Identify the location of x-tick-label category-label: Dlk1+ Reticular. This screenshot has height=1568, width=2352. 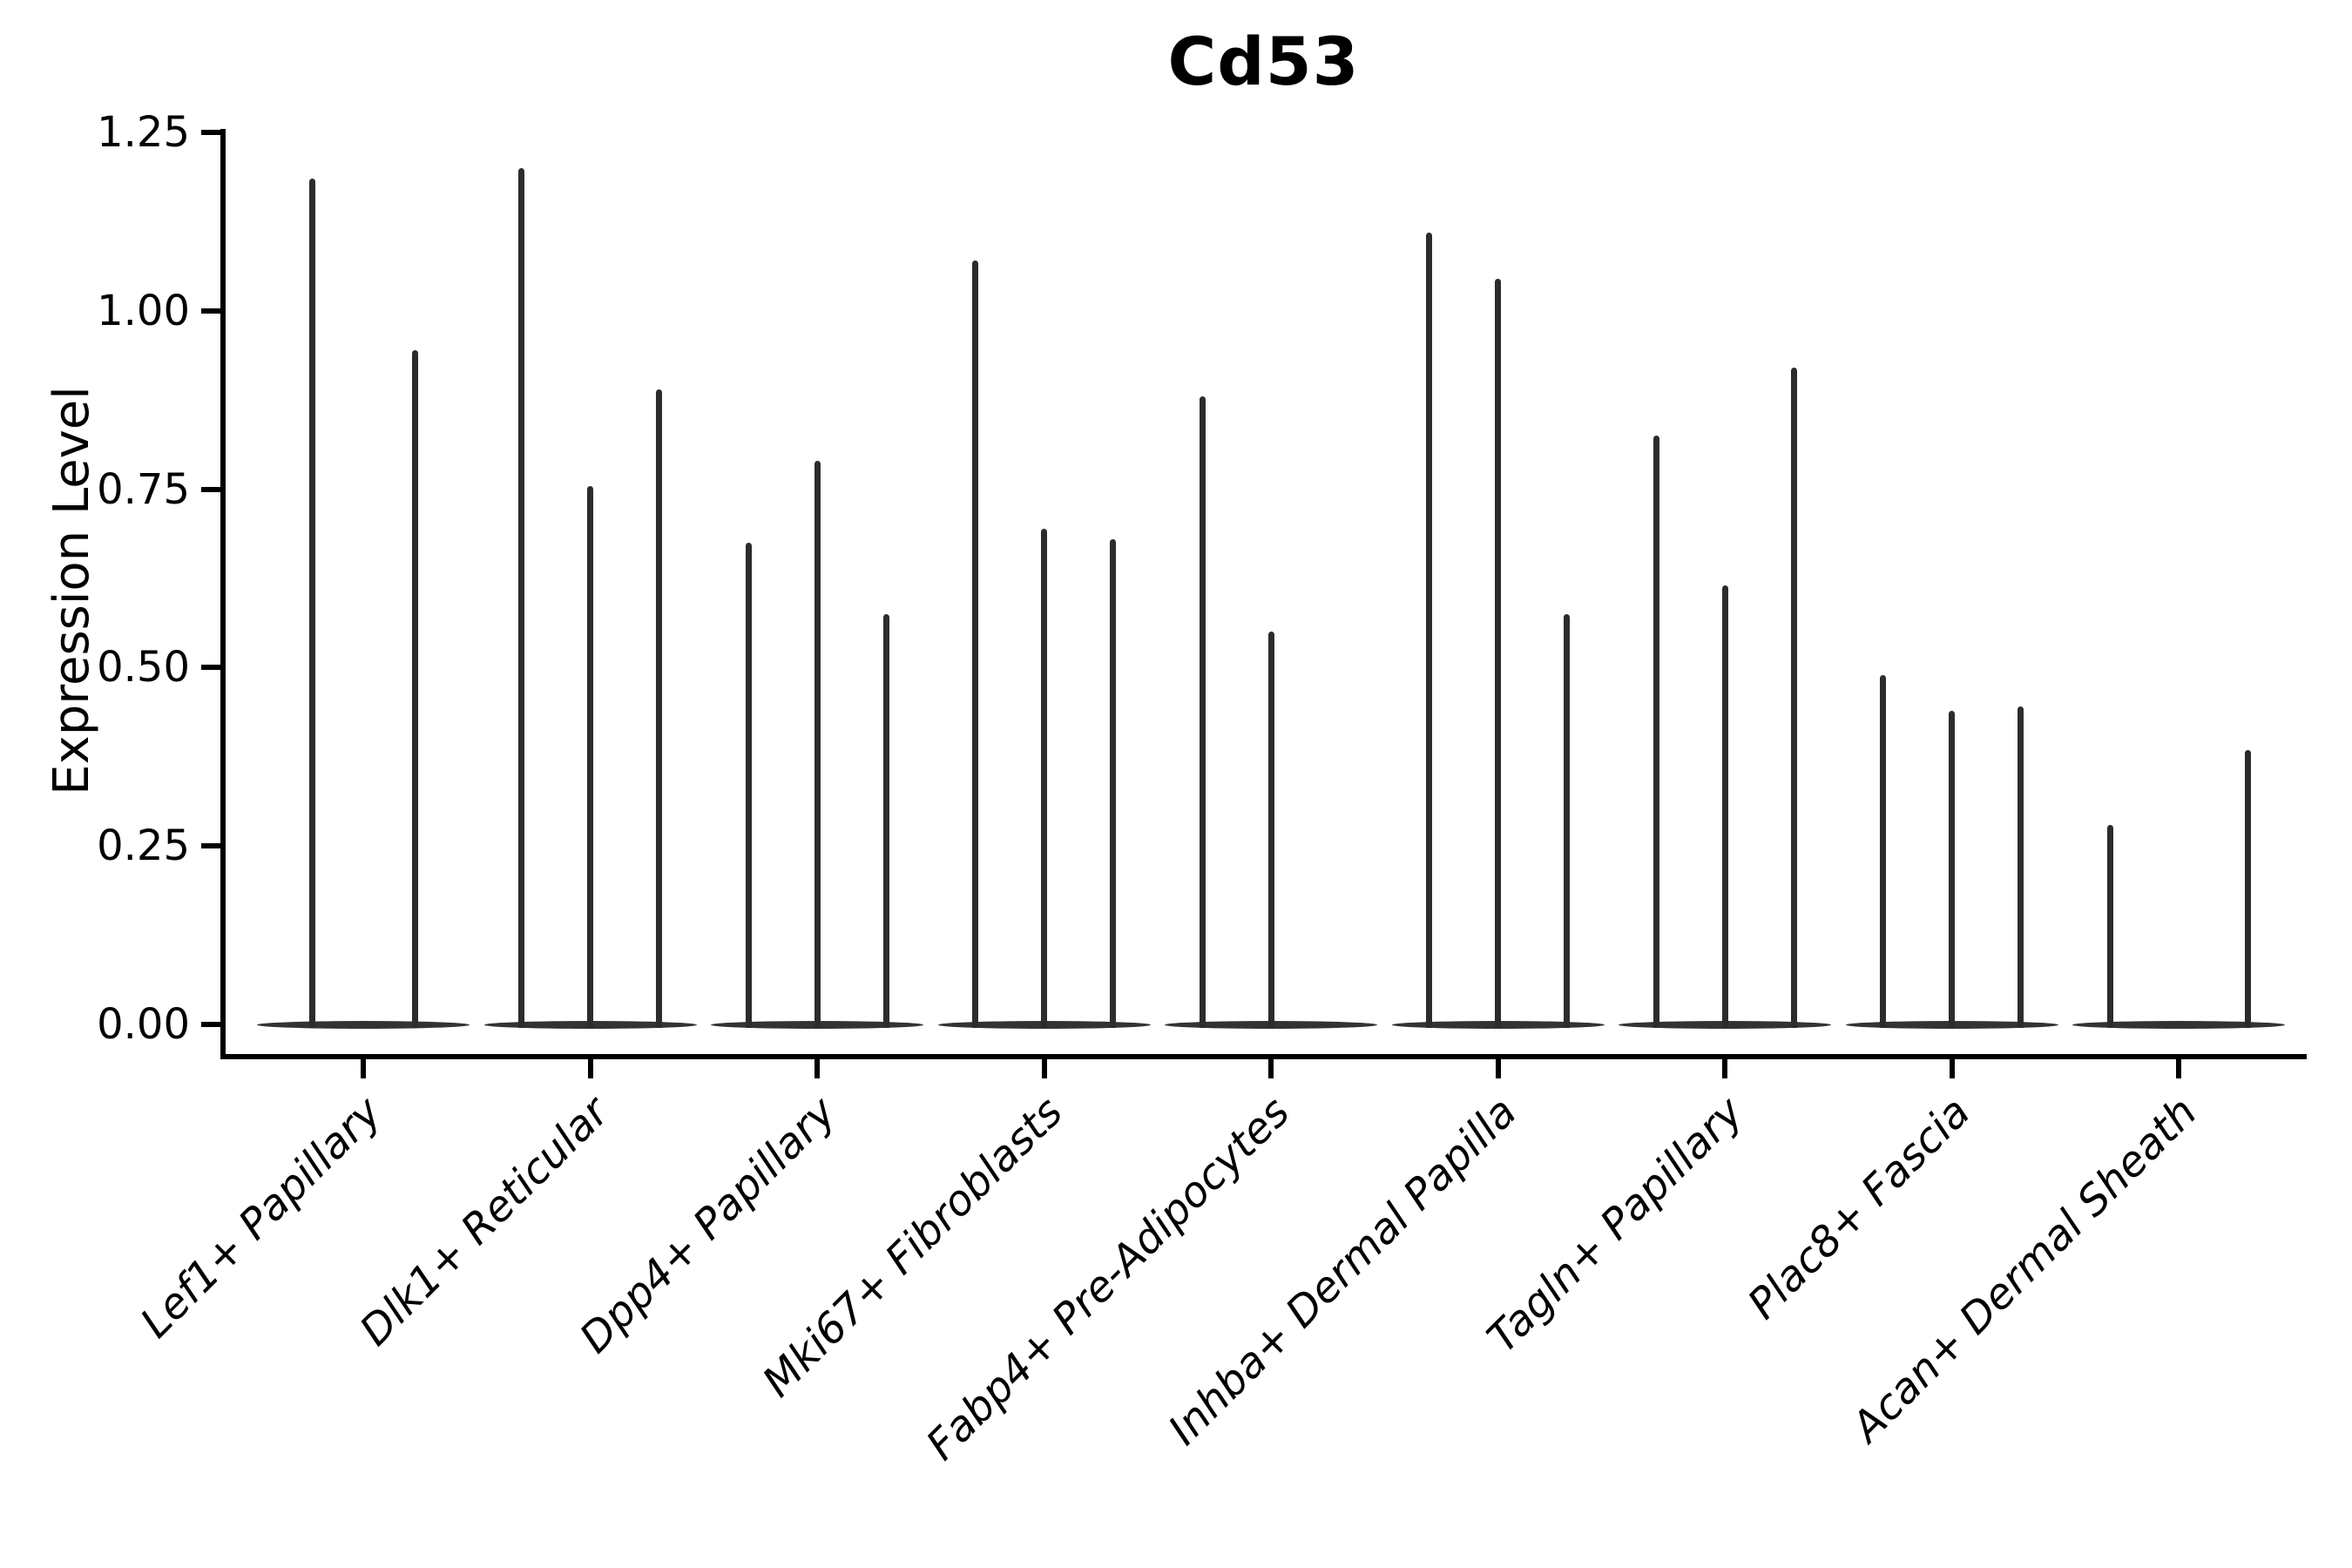
(484, 1221).